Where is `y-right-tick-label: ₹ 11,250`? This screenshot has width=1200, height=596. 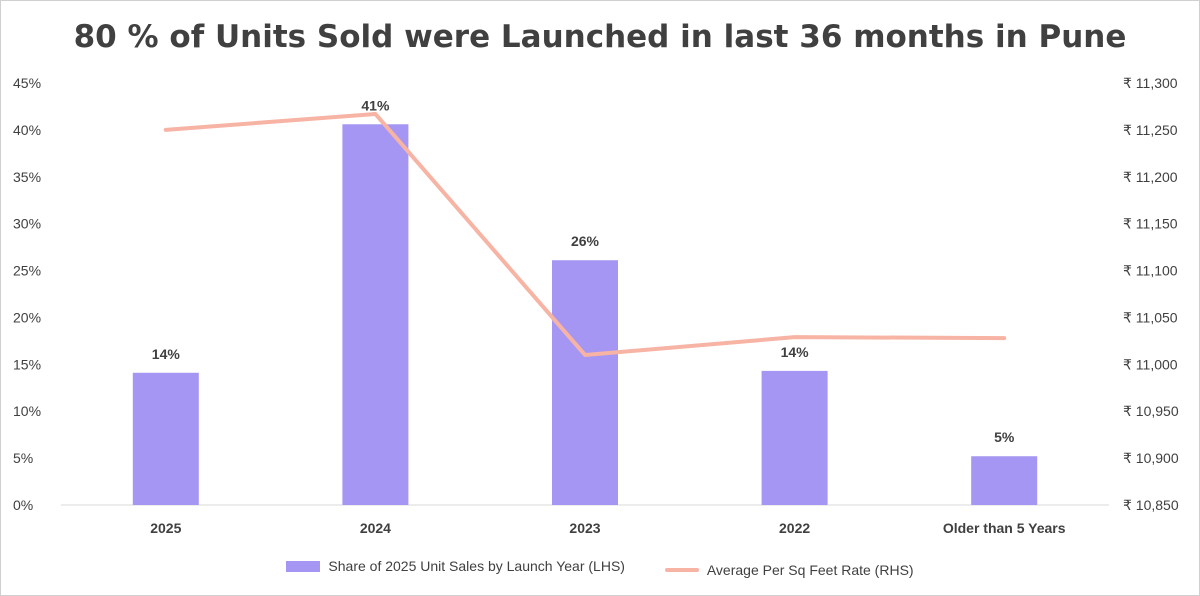
y-right-tick-label: ₹ 11,250 is located at coordinates (1150, 130).